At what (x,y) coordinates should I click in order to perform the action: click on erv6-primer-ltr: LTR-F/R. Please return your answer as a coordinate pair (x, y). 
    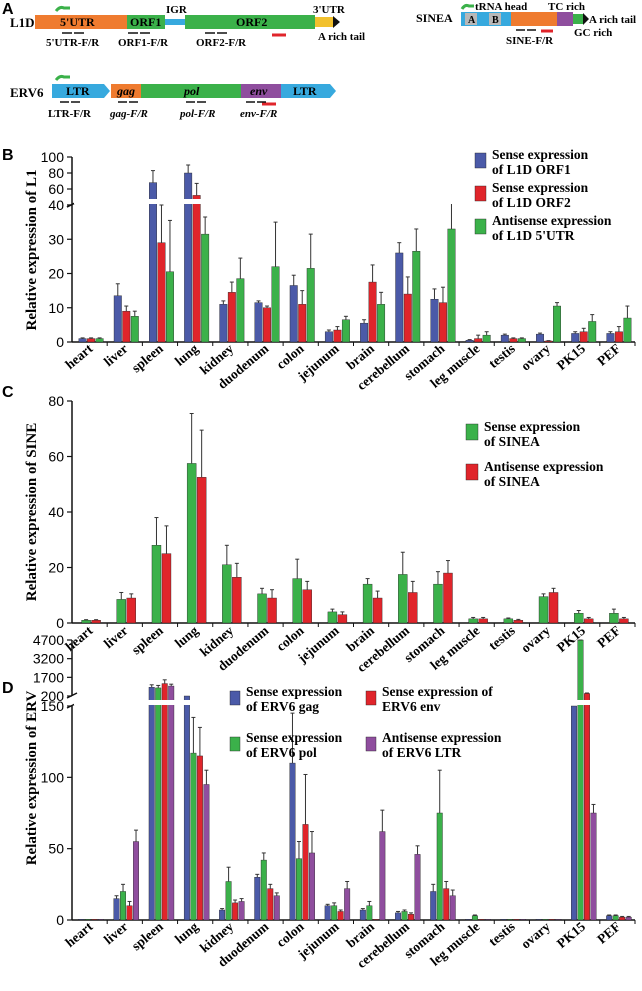
    Looking at the image, I should click on (70, 114).